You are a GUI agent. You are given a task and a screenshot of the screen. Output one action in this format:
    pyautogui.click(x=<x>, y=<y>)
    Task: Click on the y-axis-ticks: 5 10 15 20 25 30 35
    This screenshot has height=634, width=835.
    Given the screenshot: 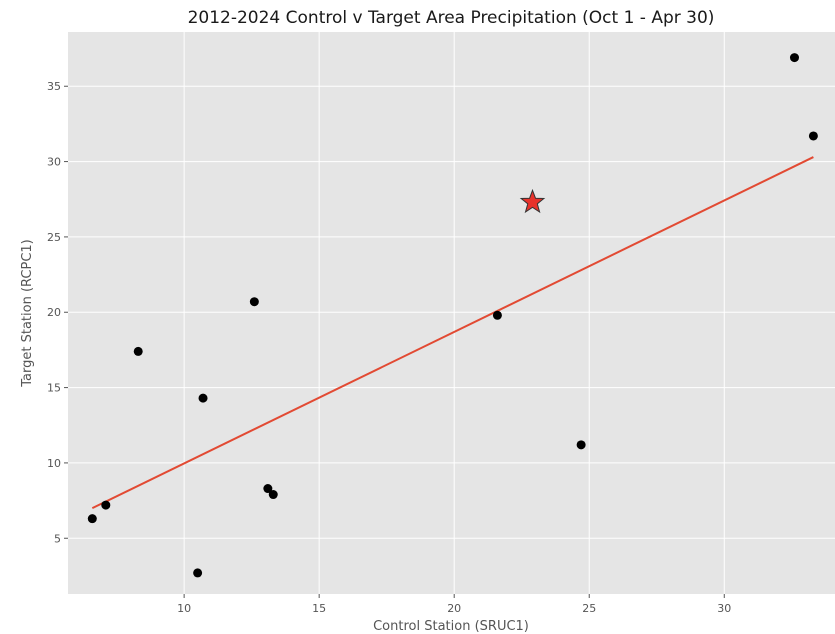 What is the action you would take?
    pyautogui.click(x=57, y=312)
    